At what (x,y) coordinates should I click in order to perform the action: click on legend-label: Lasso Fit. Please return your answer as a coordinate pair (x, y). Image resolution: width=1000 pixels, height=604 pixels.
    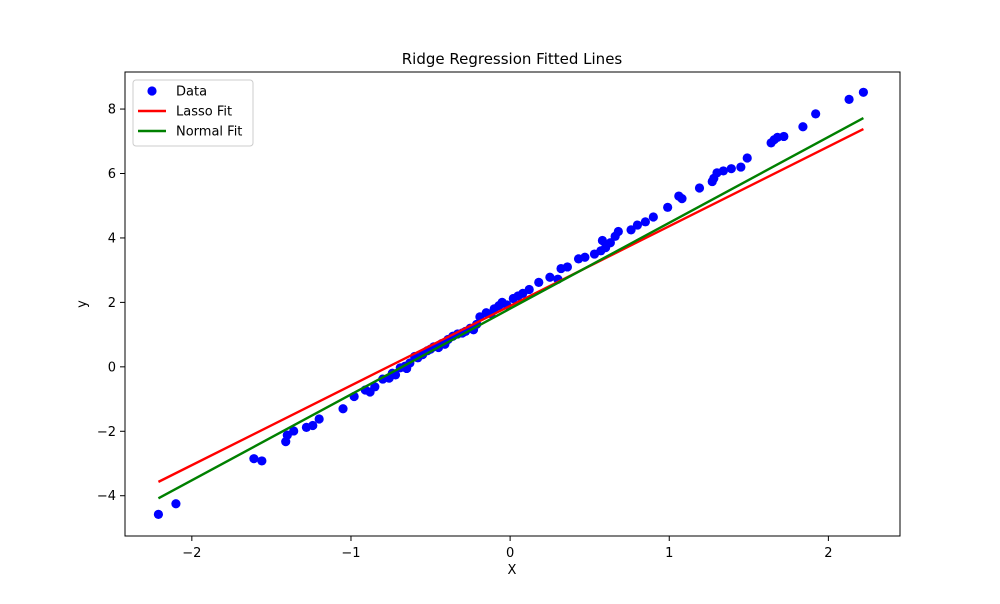
    Looking at the image, I should click on (204, 112).